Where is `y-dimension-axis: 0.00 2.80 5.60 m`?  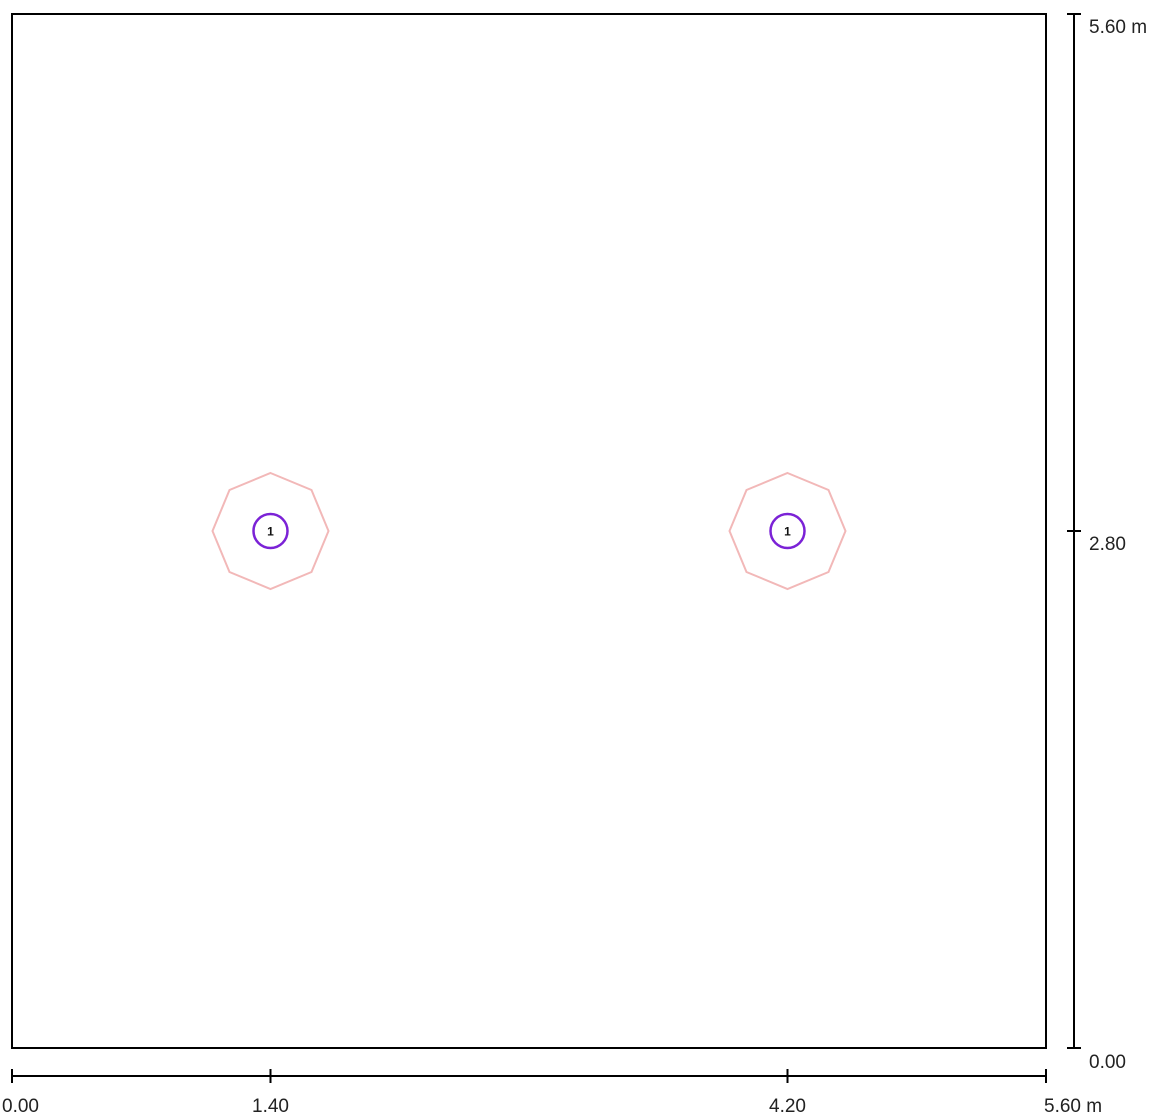
y-dimension-axis: 0.00 2.80 5.60 m is located at coordinates (1107, 543).